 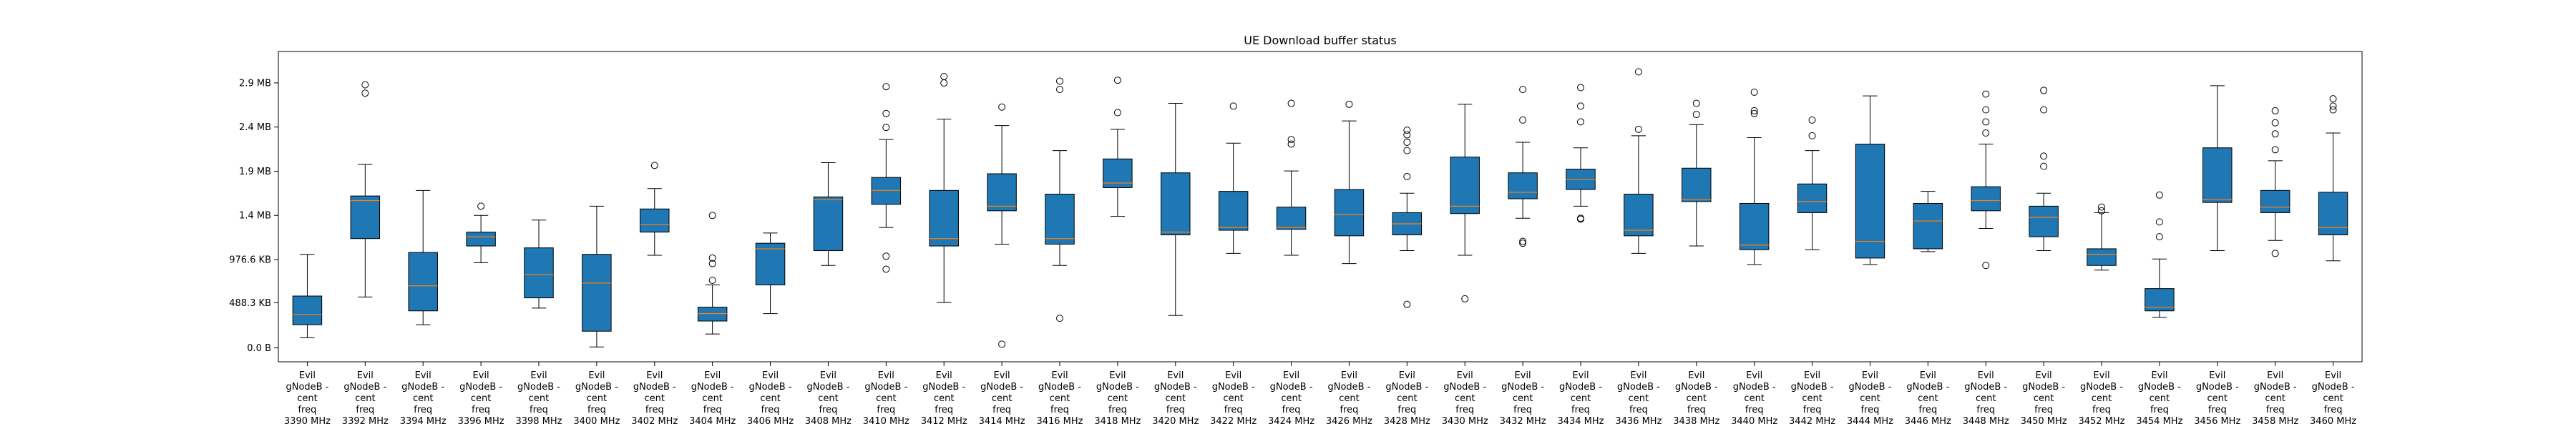 What do you see at coordinates (1812, 398) in the screenshot?
I see `x-tick-label: Evil gNodeB -cent freq 3442 MHz` at bounding box center [1812, 398].